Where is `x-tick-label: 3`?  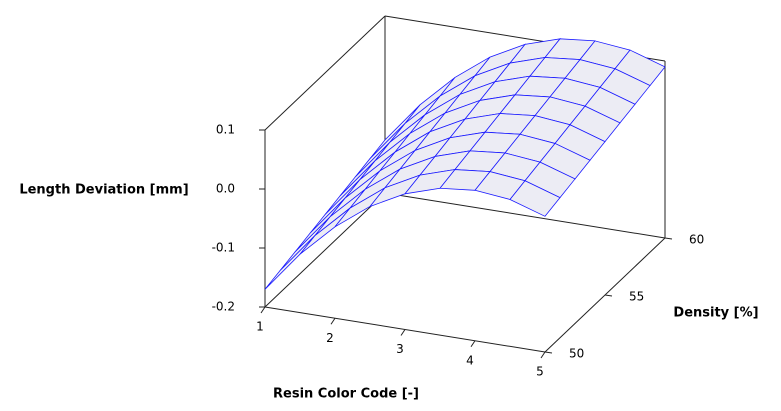
x-tick-label: 3 is located at coordinates (400, 349).